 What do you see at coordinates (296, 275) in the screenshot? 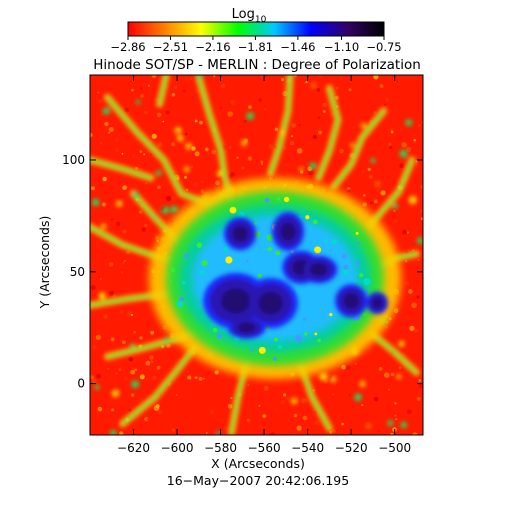
I see `sunspot-cores` at bounding box center [296, 275].